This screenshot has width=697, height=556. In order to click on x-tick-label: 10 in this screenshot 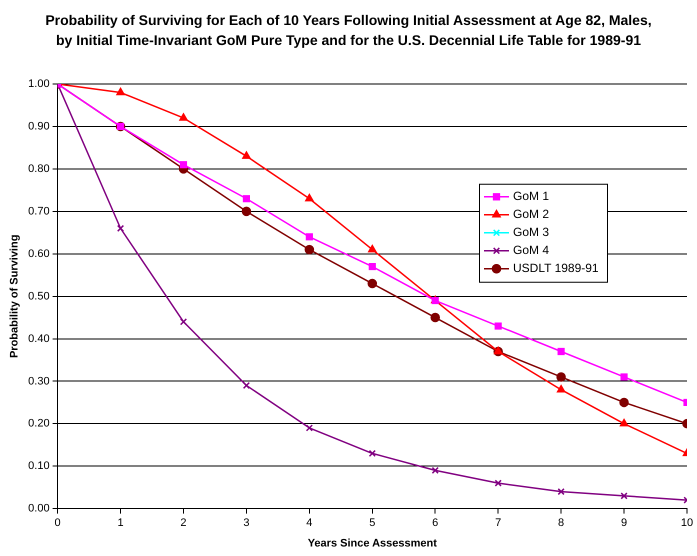, I will do `click(687, 523)`.